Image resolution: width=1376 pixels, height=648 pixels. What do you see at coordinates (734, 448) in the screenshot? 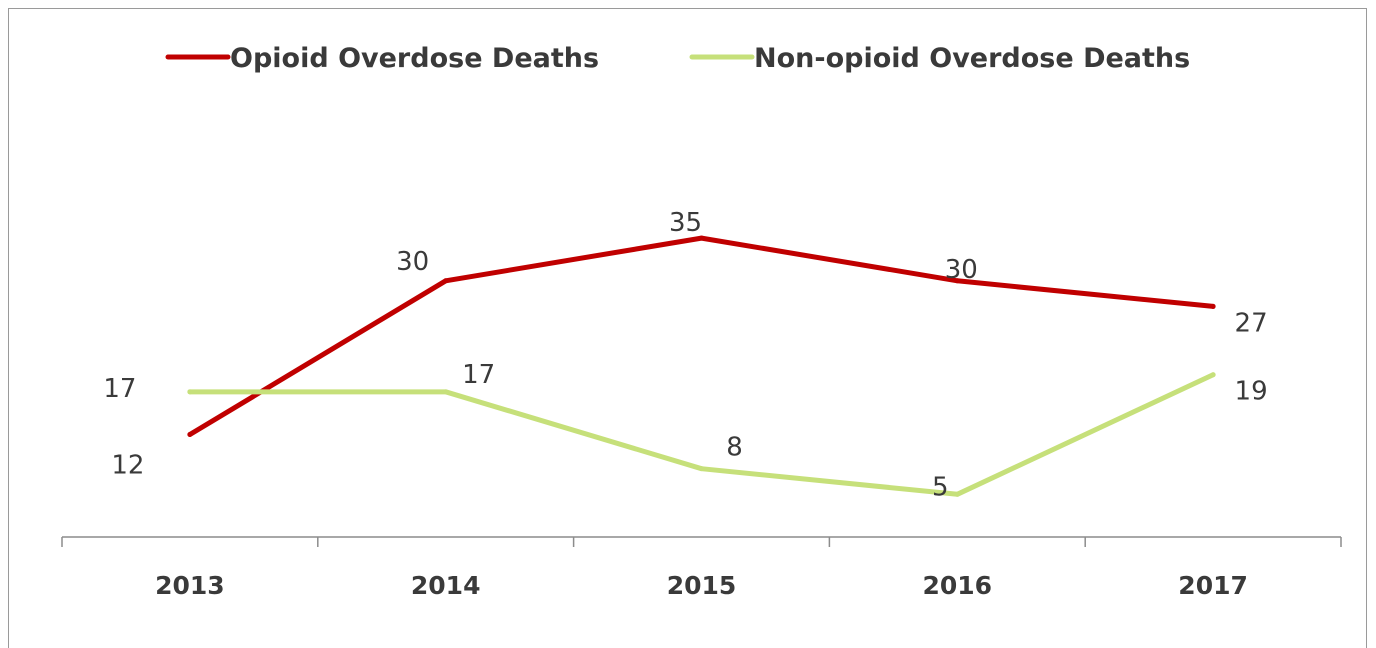
I see `data-label: 8` at bounding box center [734, 448].